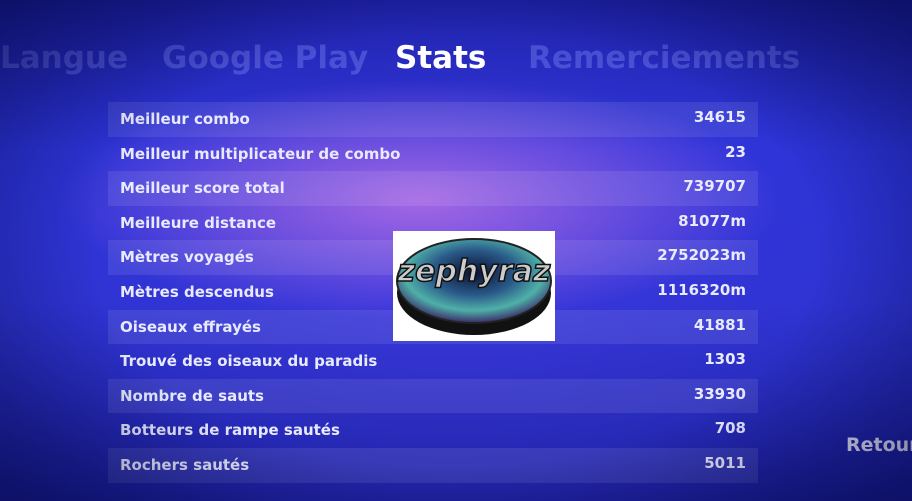  What do you see at coordinates (719, 117) in the screenshot?
I see `stat-value: 34615` at bounding box center [719, 117].